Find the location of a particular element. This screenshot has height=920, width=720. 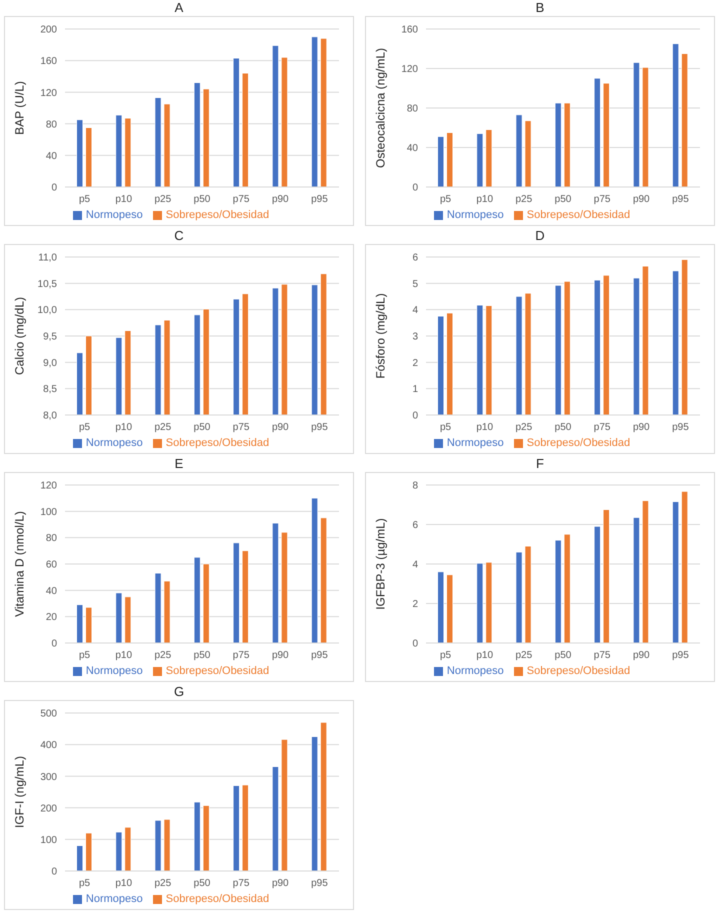

y-tick-label: 6 is located at coordinates (415, 526).